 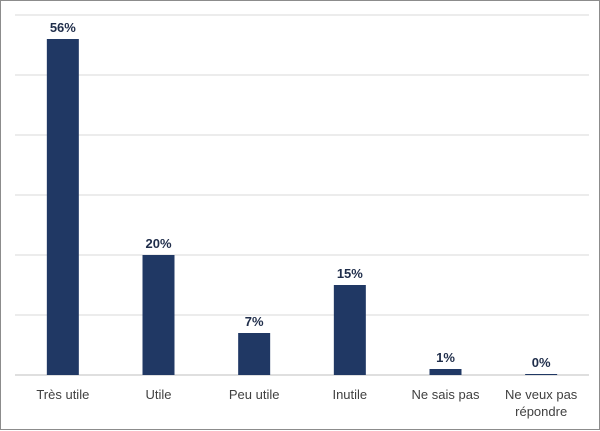 I want to click on category-label: Peu utile, so click(x=254, y=394).